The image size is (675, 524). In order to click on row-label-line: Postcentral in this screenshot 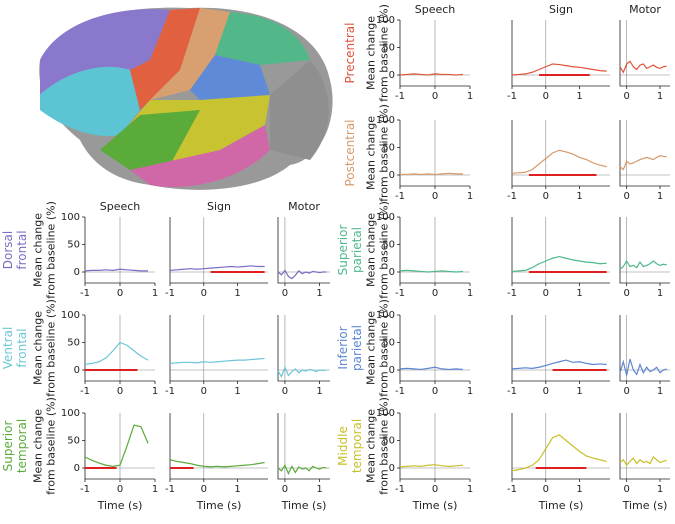, I will do `click(350, 152)`.